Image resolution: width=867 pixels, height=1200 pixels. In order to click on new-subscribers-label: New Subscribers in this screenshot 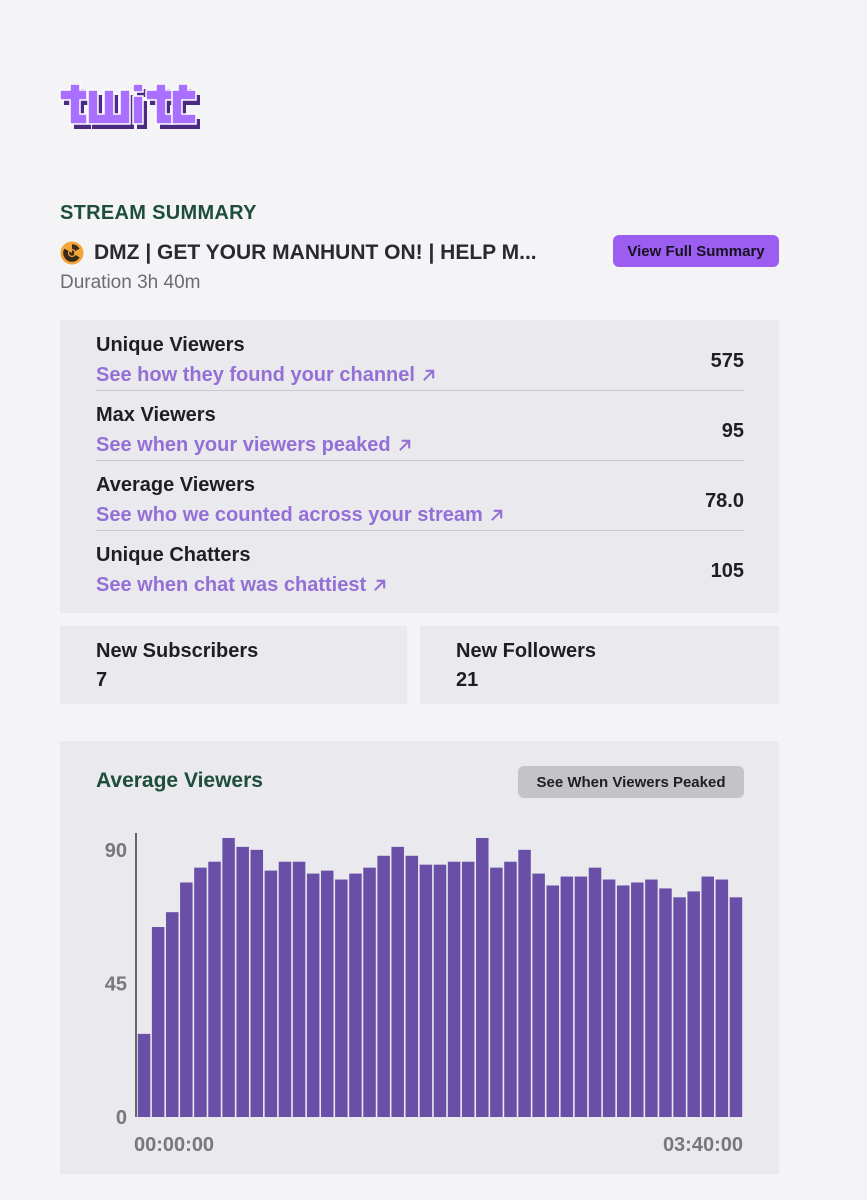, I will do `click(177, 651)`.